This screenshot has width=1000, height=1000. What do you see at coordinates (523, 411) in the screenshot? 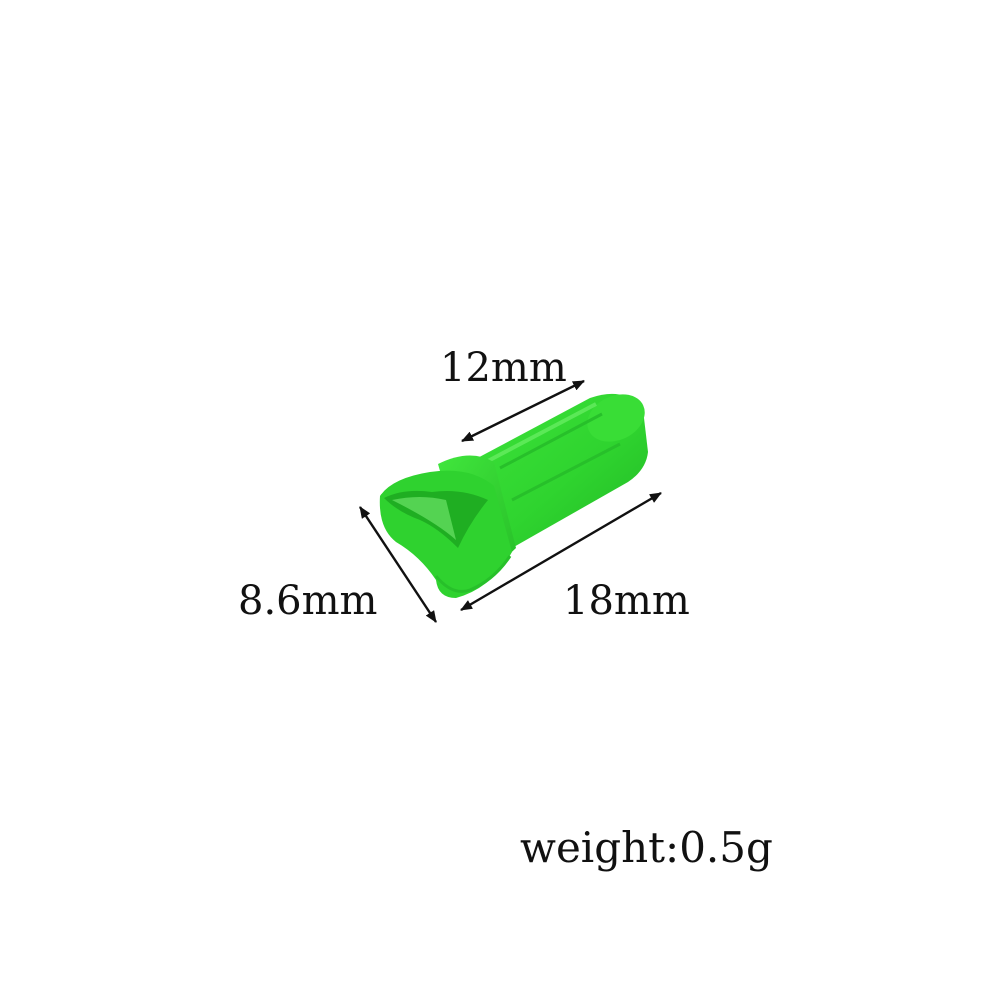
I see `dimension-line-shank` at bounding box center [523, 411].